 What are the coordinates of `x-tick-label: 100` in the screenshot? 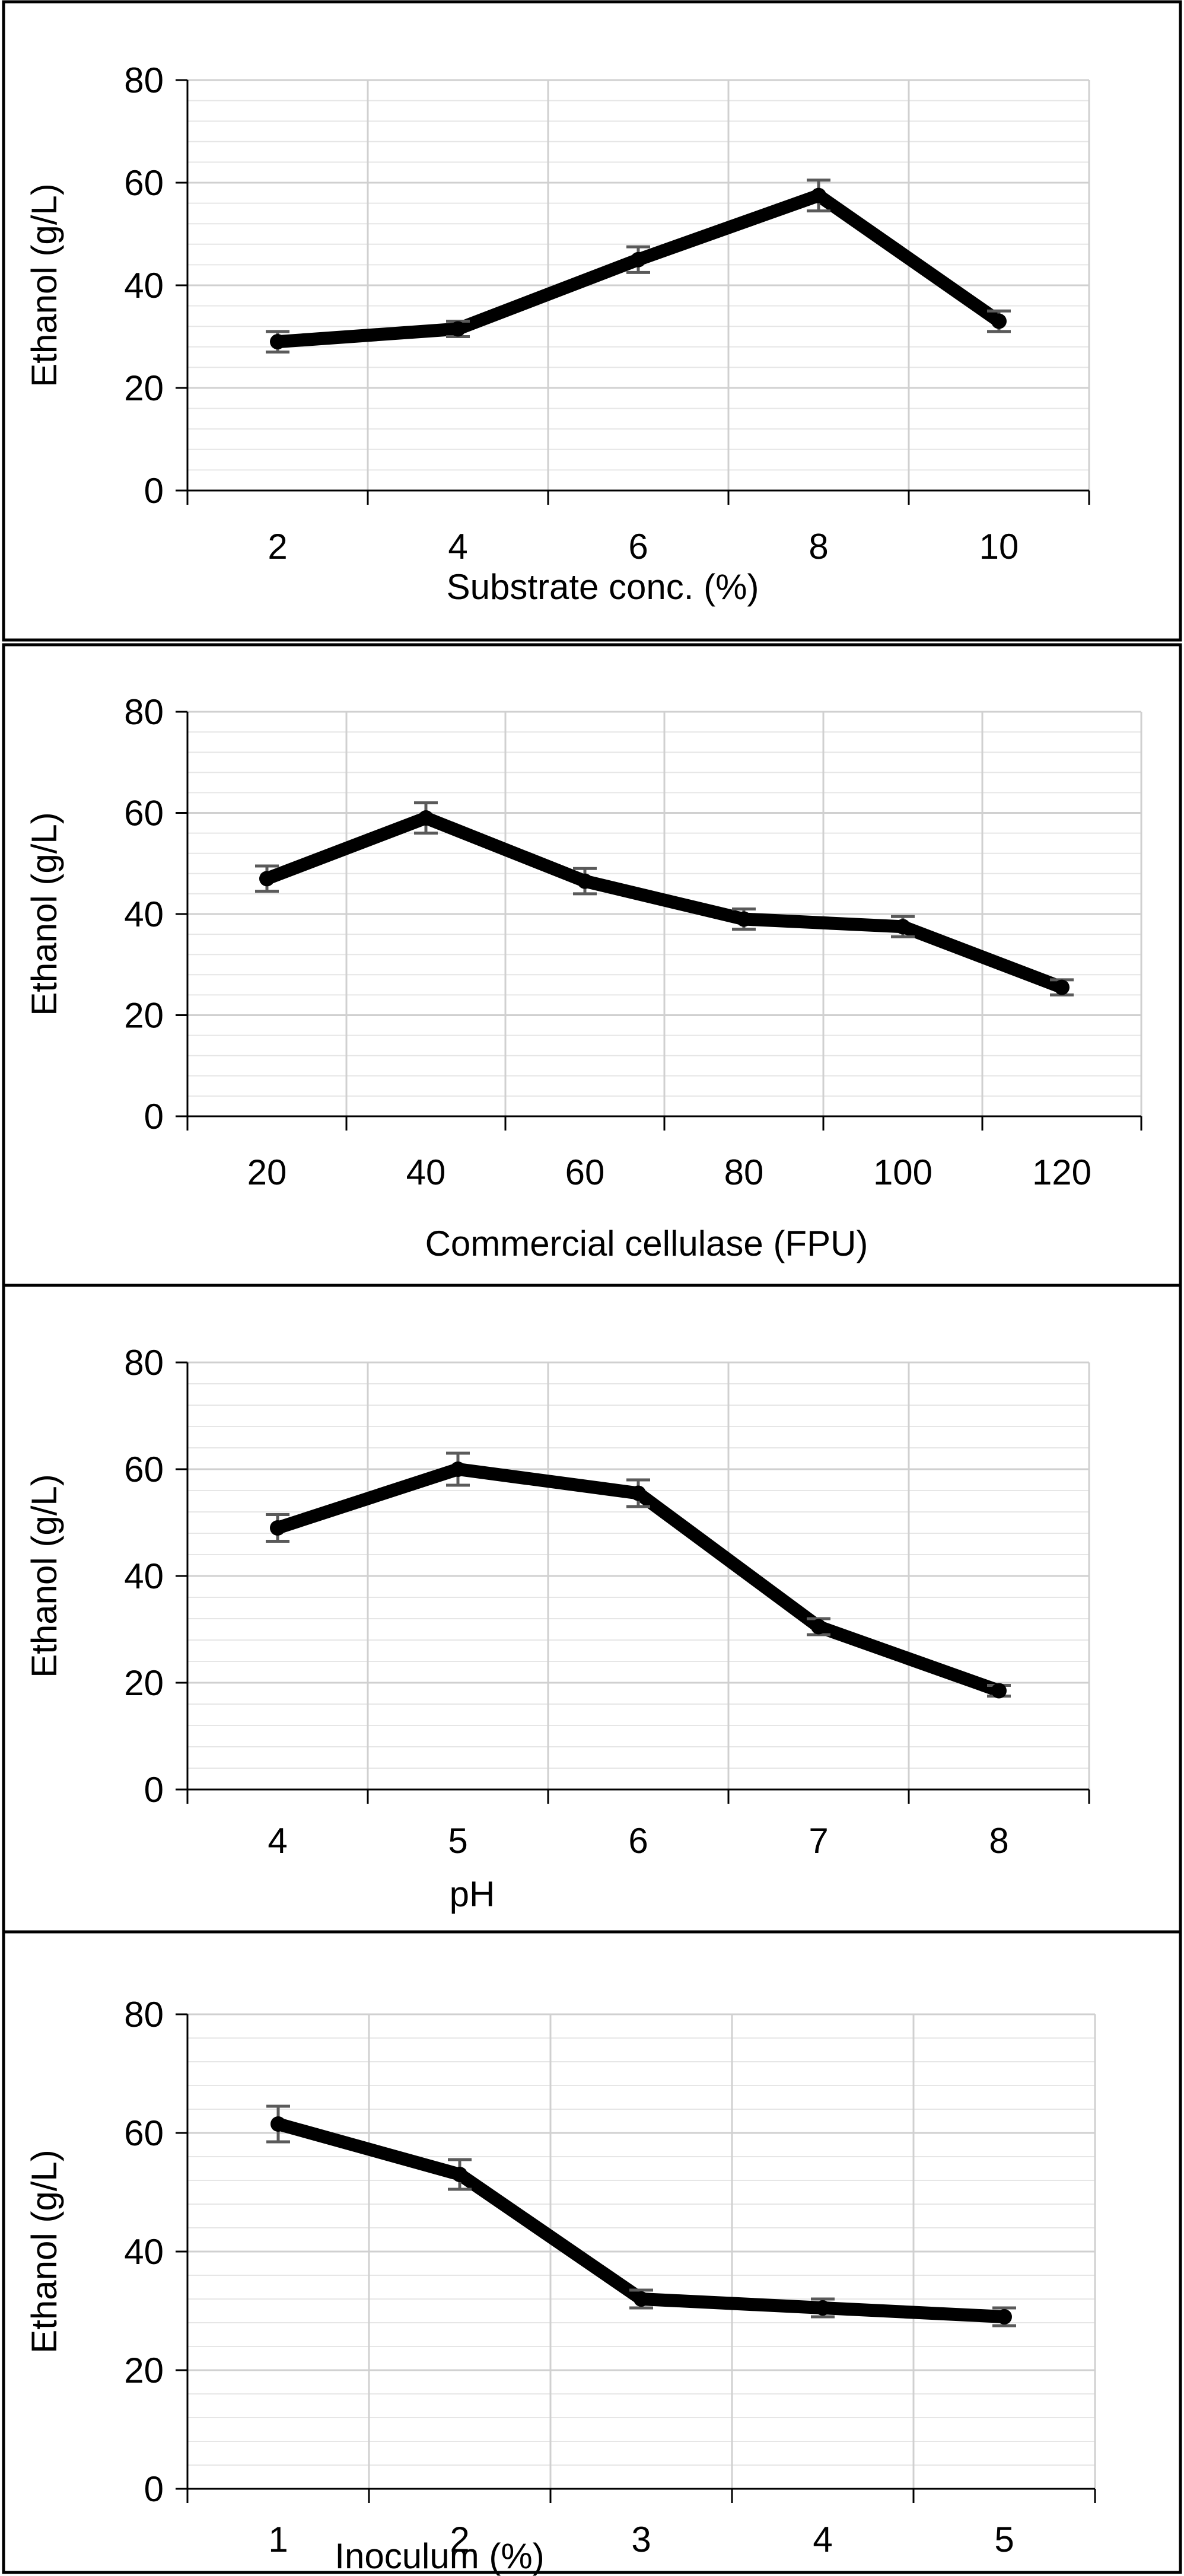 It's located at (902, 1172).